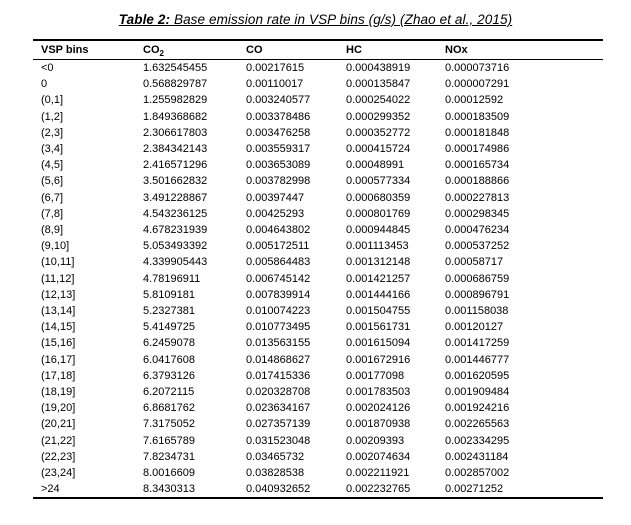 Image resolution: width=631 pixels, height=525 pixels. What do you see at coordinates (275, 84) in the screenshot?
I see `value-cell: 0.00110017` at bounding box center [275, 84].